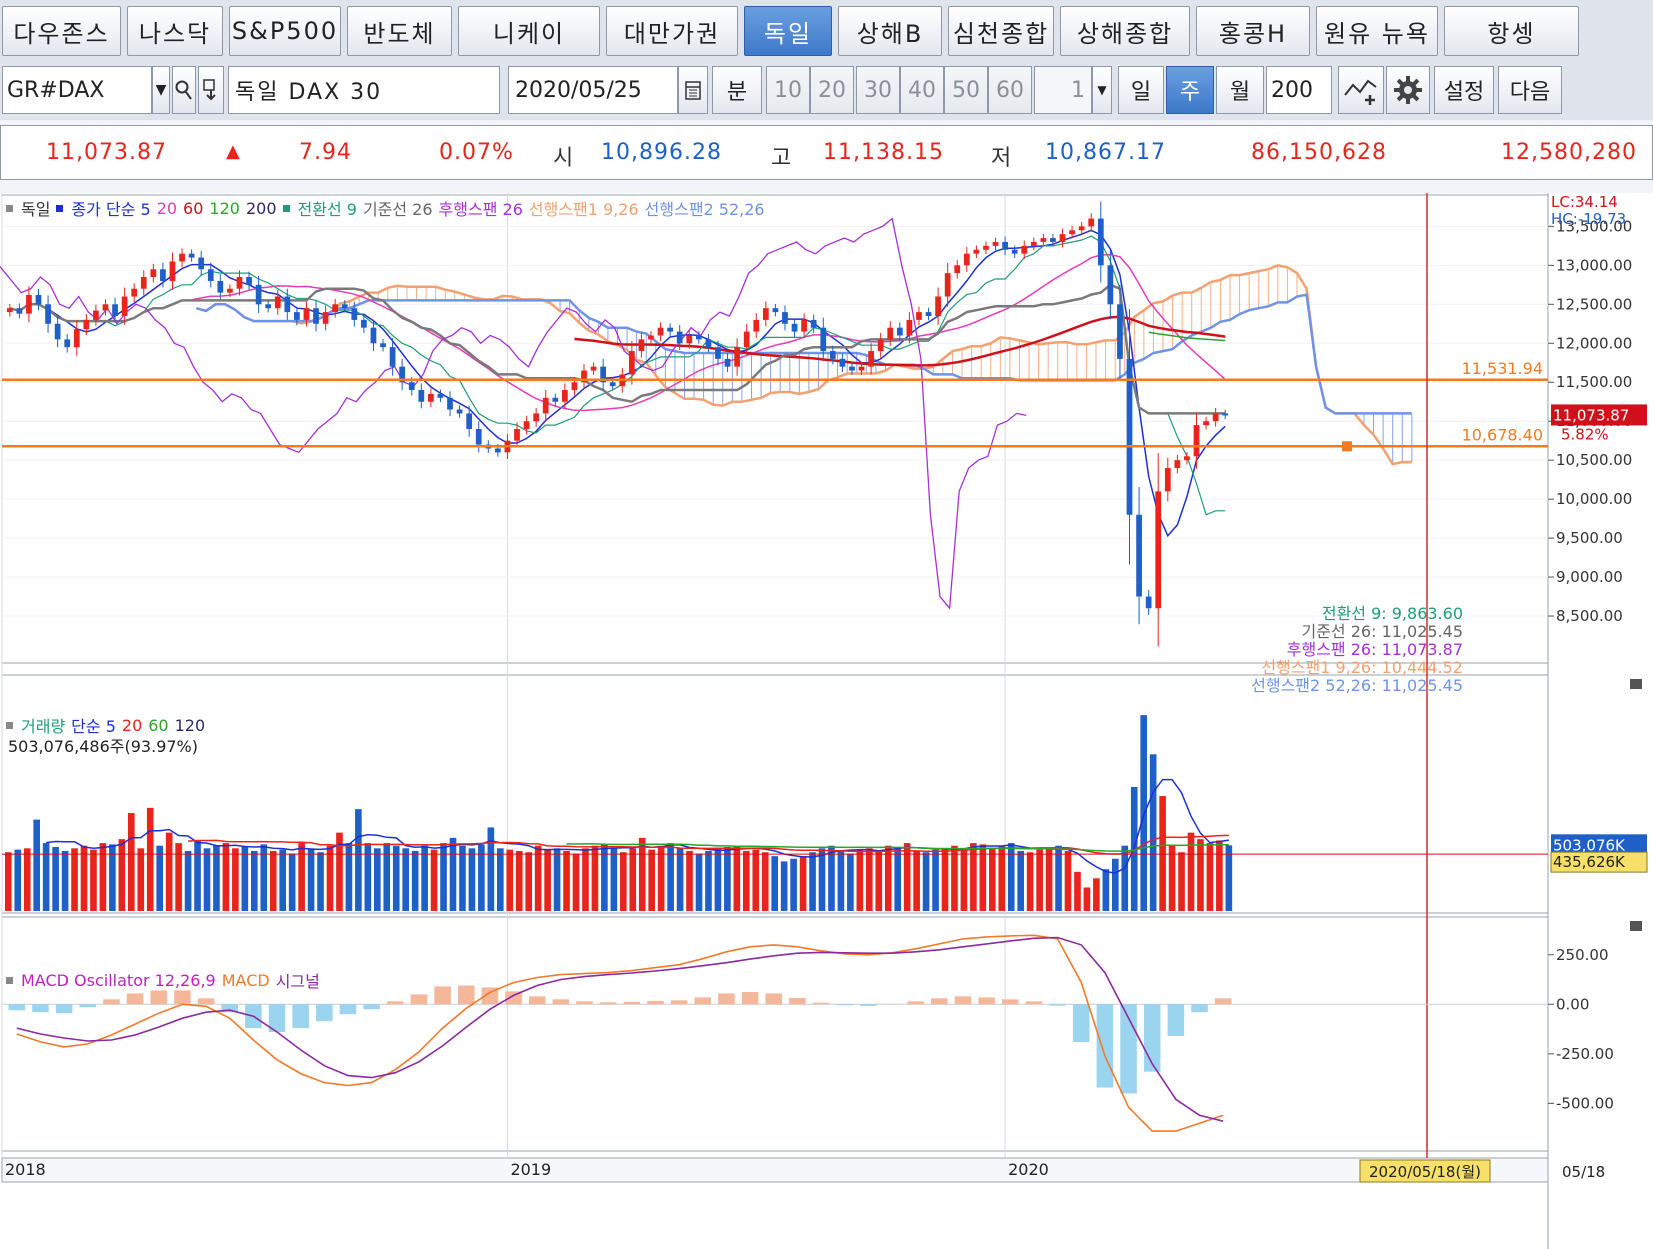 This screenshot has width=1653, height=1249. What do you see at coordinates (211, 90) in the screenshot?
I see `link-icon` at bounding box center [211, 90].